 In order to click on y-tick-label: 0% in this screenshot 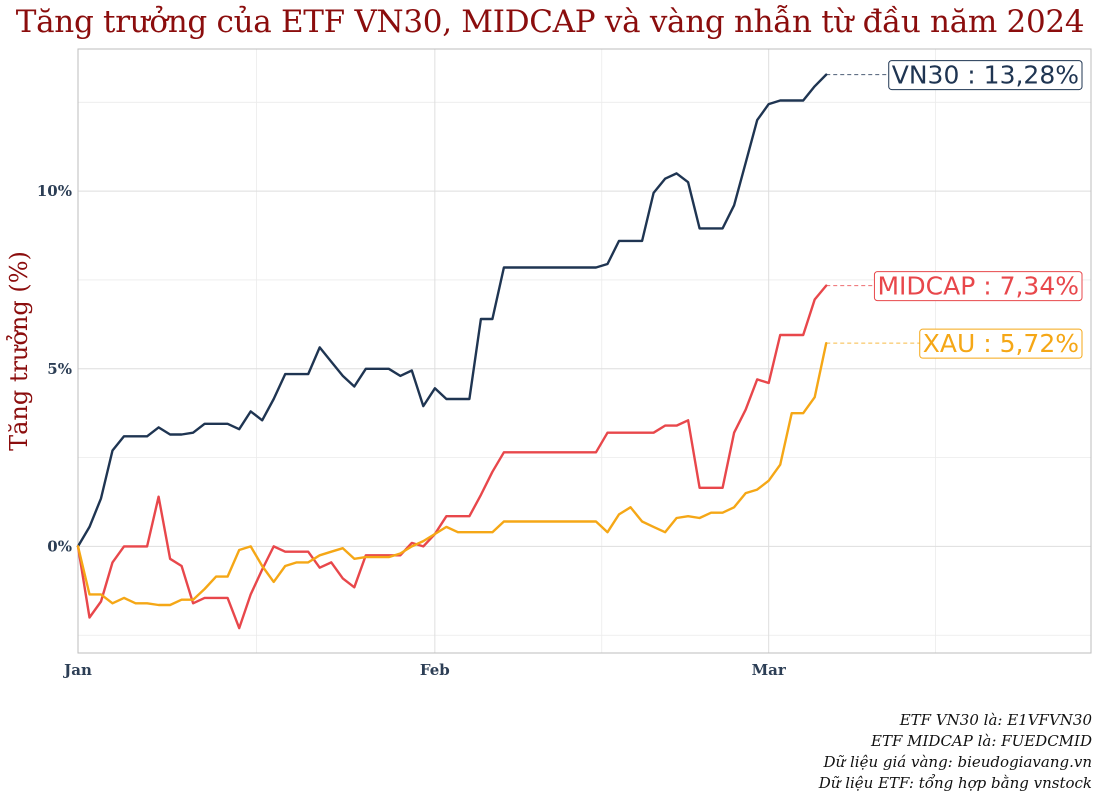, I will do `click(59, 546)`.